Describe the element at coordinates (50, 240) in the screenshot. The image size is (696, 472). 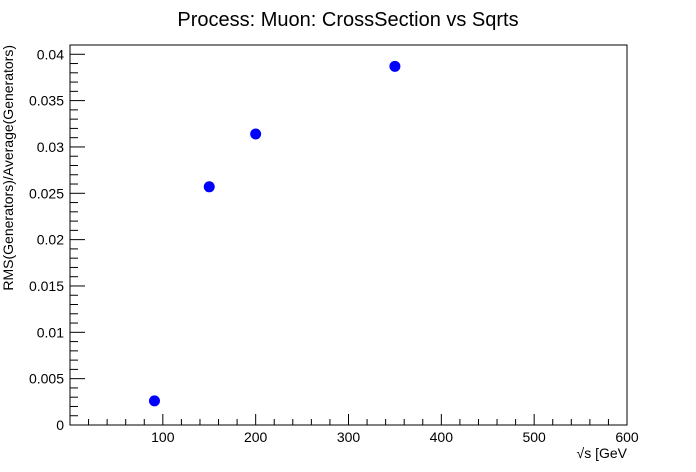
I see `y-tick-label: 0.02` at that location.